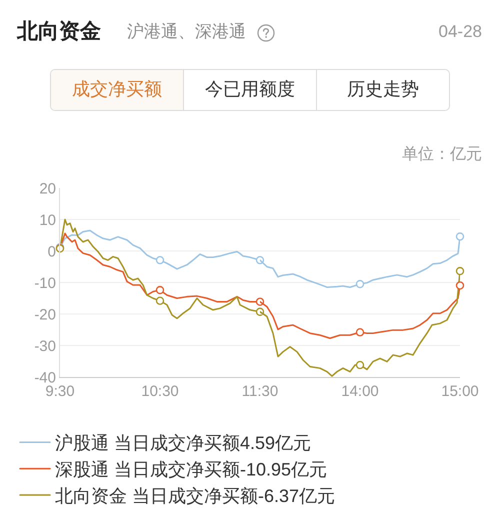 The width and height of the screenshot is (499, 526). Describe the element at coordinates (195, 496) in the screenshot. I see `legend-label: 北向资金 当日成交净买额-6.37亿元` at that location.